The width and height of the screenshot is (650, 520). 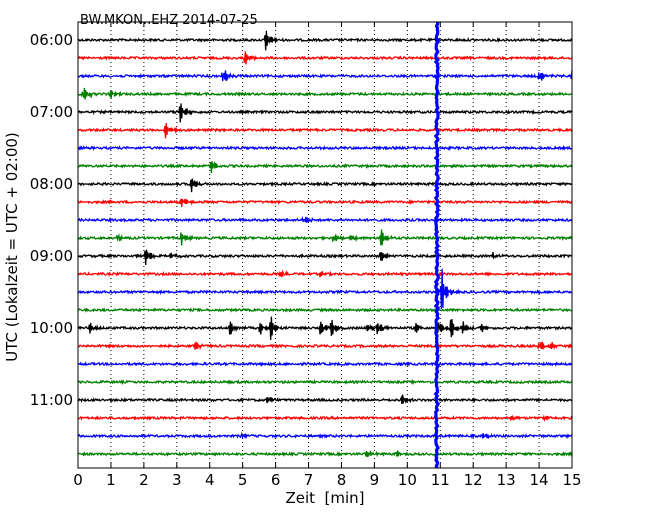 What do you see at coordinates (144, 480) in the screenshot?
I see `x-tick-label: 2` at bounding box center [144, 480].